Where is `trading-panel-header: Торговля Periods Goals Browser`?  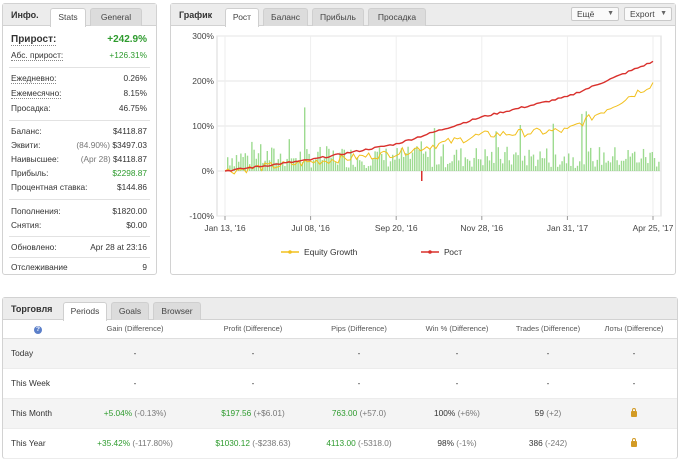
trading-panel-header: Торговля Periods Goals Browser is located at coordinates (340, 309).